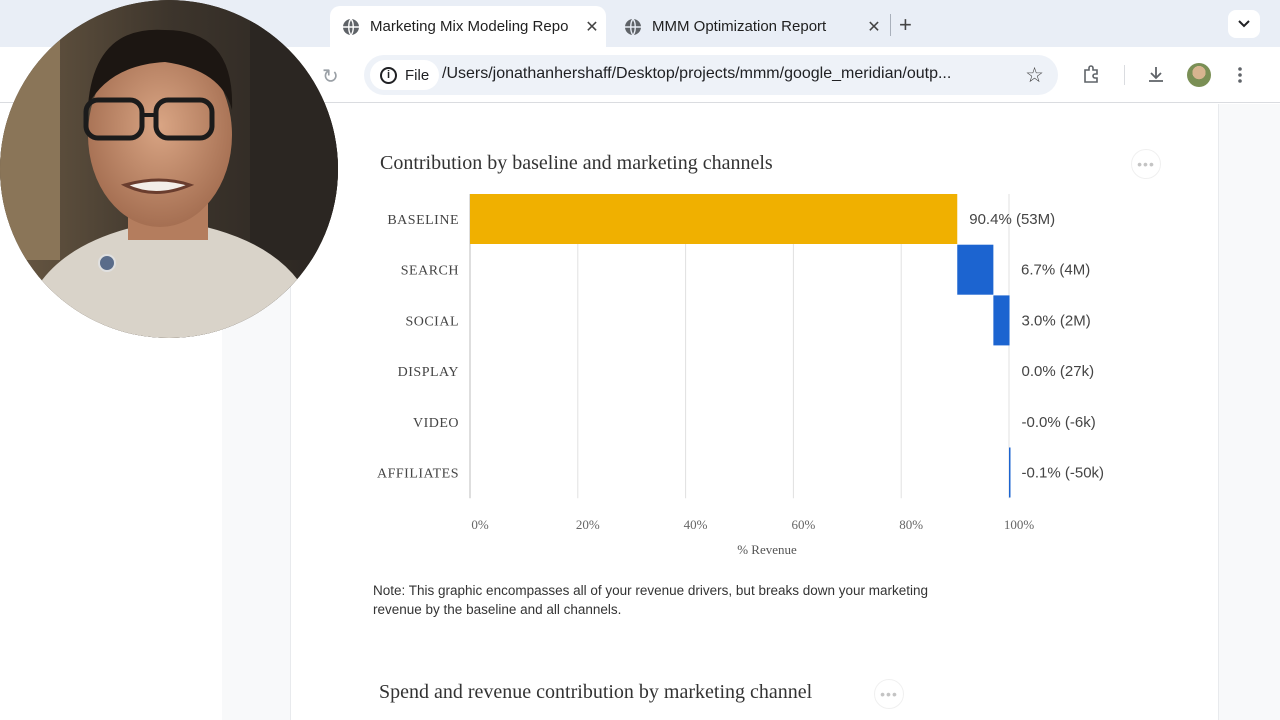  I want to click on file-scheme-label: File, so click(417, 75).